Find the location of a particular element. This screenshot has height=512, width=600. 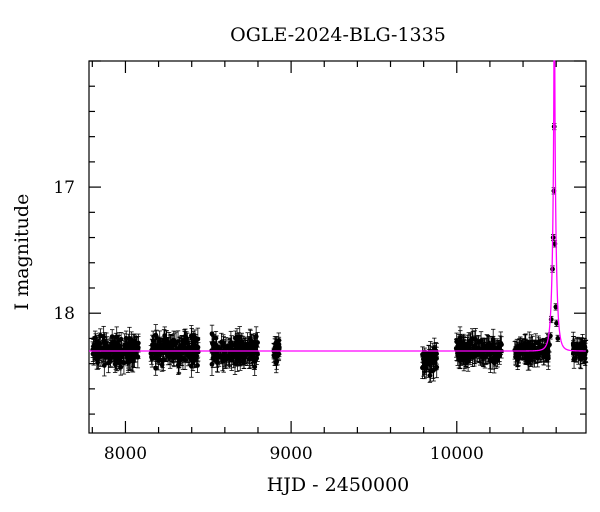

y-tick-label: 17 is located at coordinates (64, 188).